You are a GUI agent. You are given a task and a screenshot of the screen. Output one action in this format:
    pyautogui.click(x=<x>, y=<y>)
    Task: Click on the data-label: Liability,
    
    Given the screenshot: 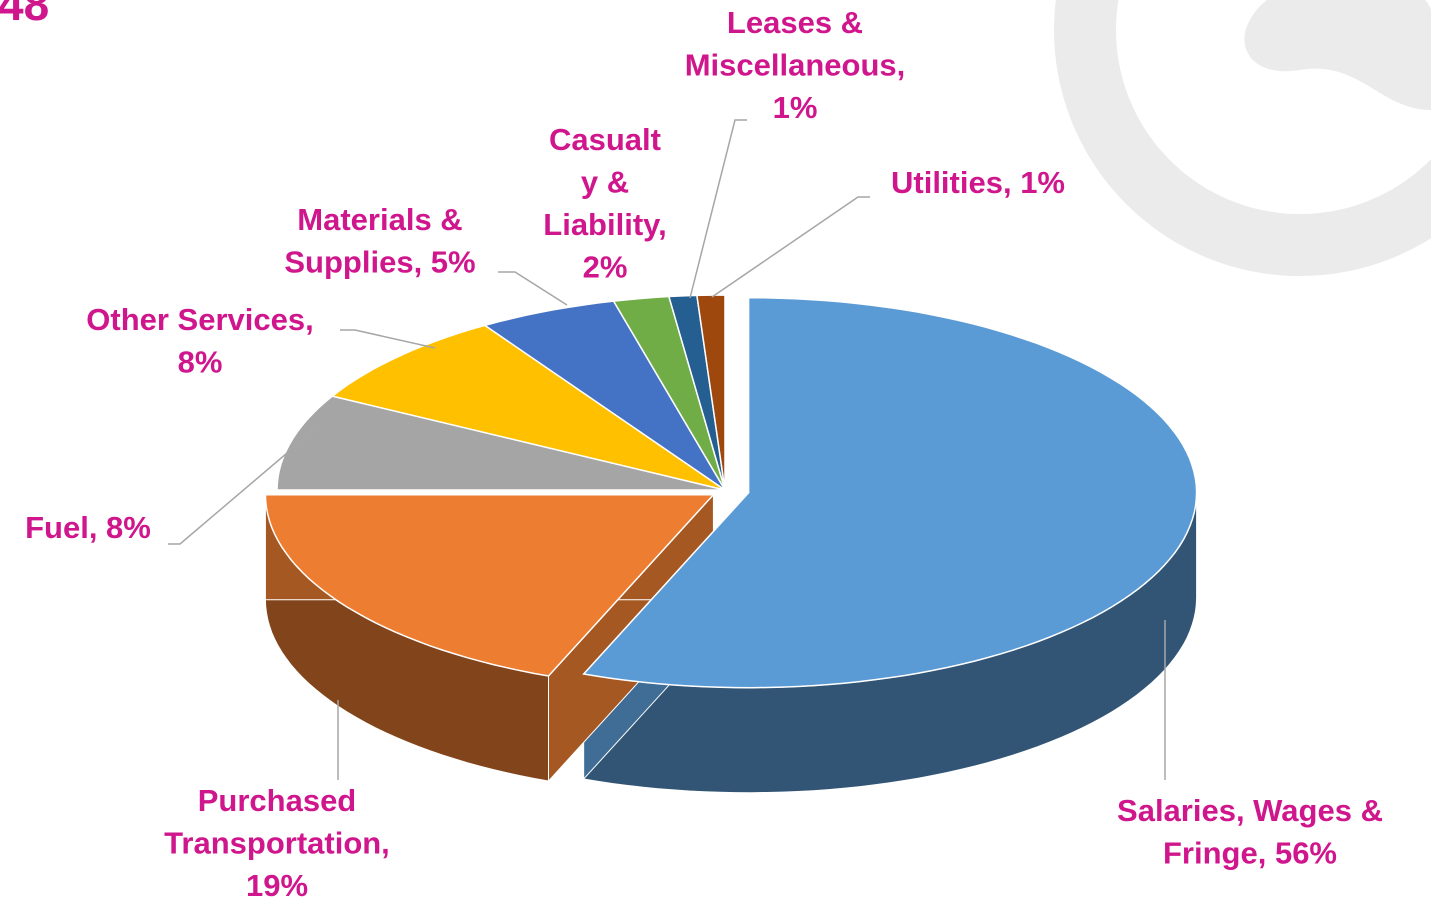 What is the action you would take?
    pyautogui.click(x=604, y=224)
    